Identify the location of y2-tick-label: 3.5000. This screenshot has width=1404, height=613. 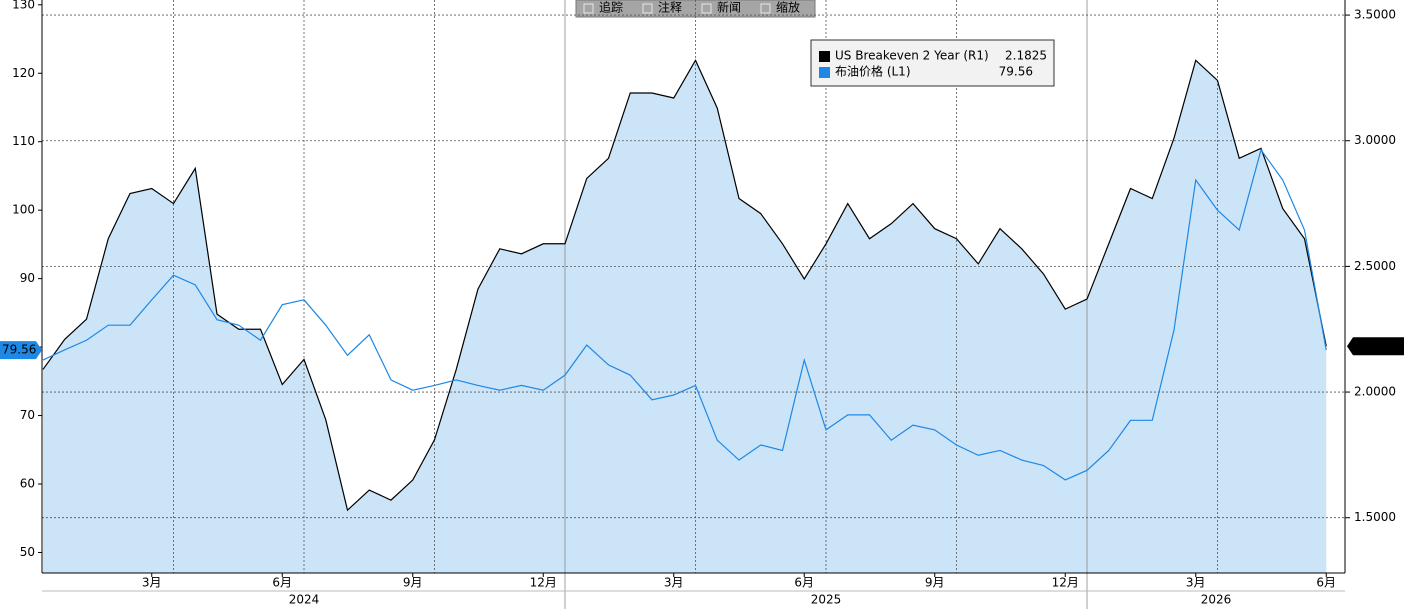
(1375, 15).